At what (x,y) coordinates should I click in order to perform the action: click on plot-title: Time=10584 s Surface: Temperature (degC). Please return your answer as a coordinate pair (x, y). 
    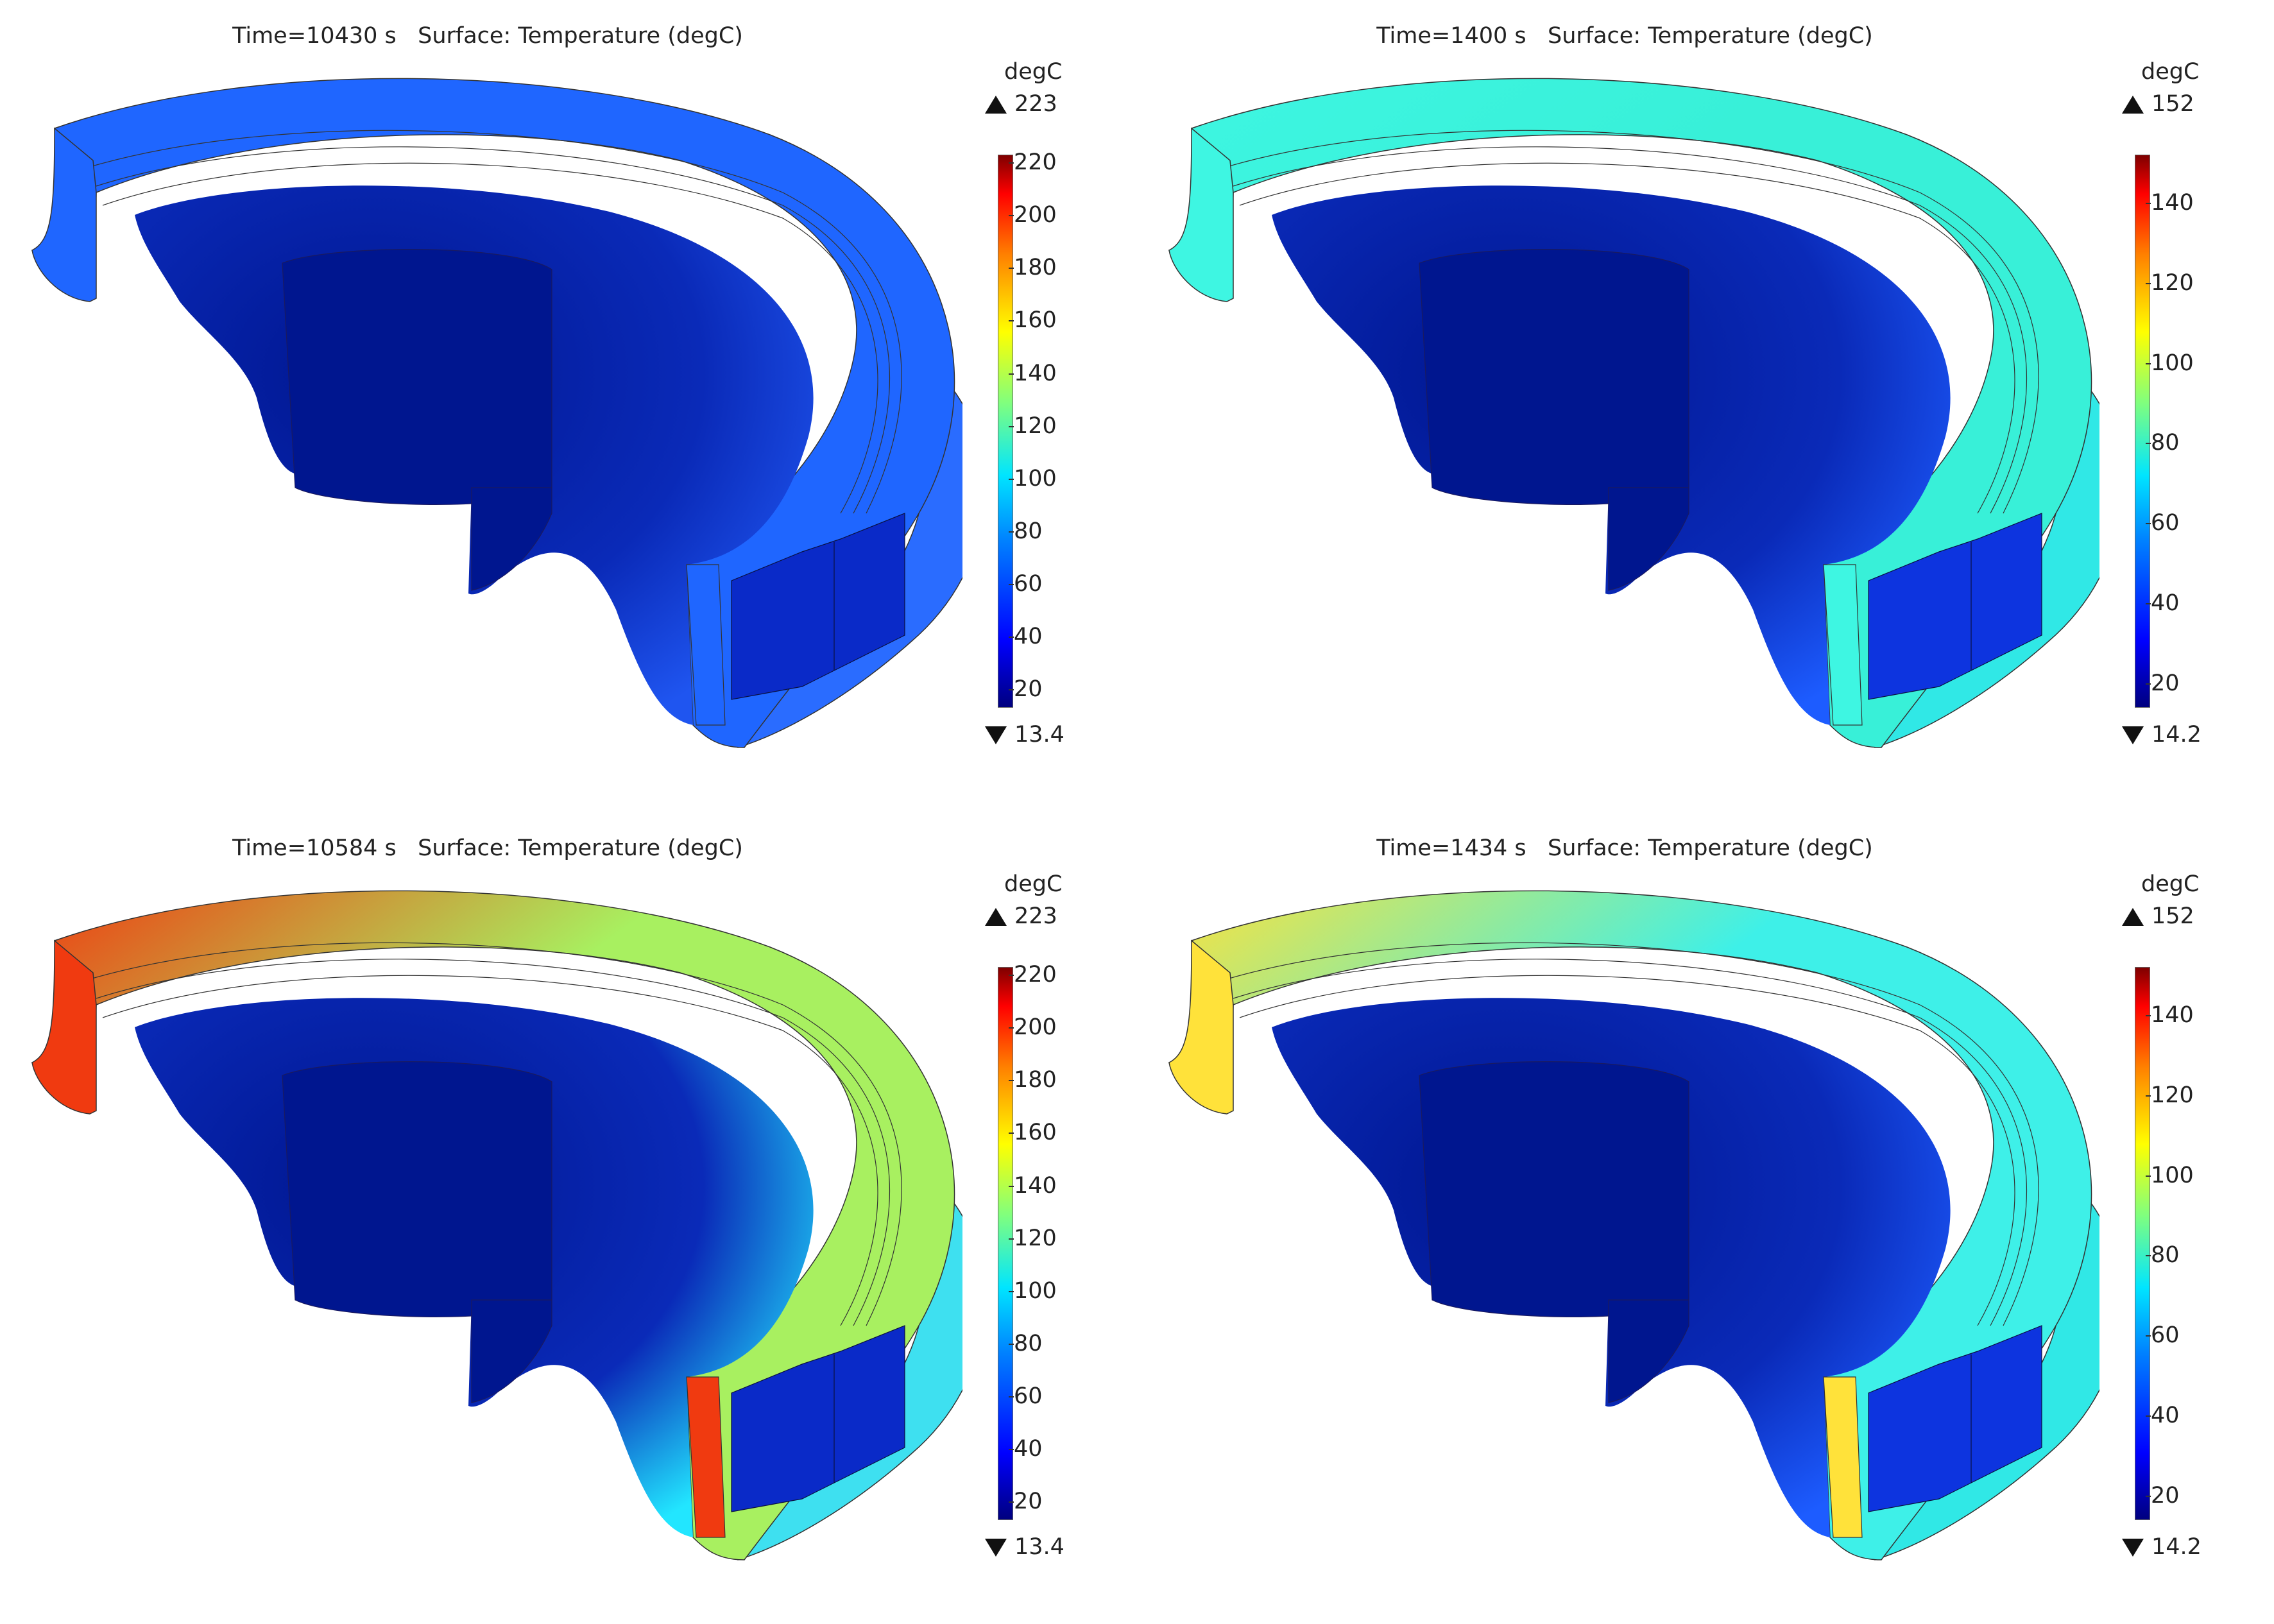
    Looking at the image, I should click on (487, 848).